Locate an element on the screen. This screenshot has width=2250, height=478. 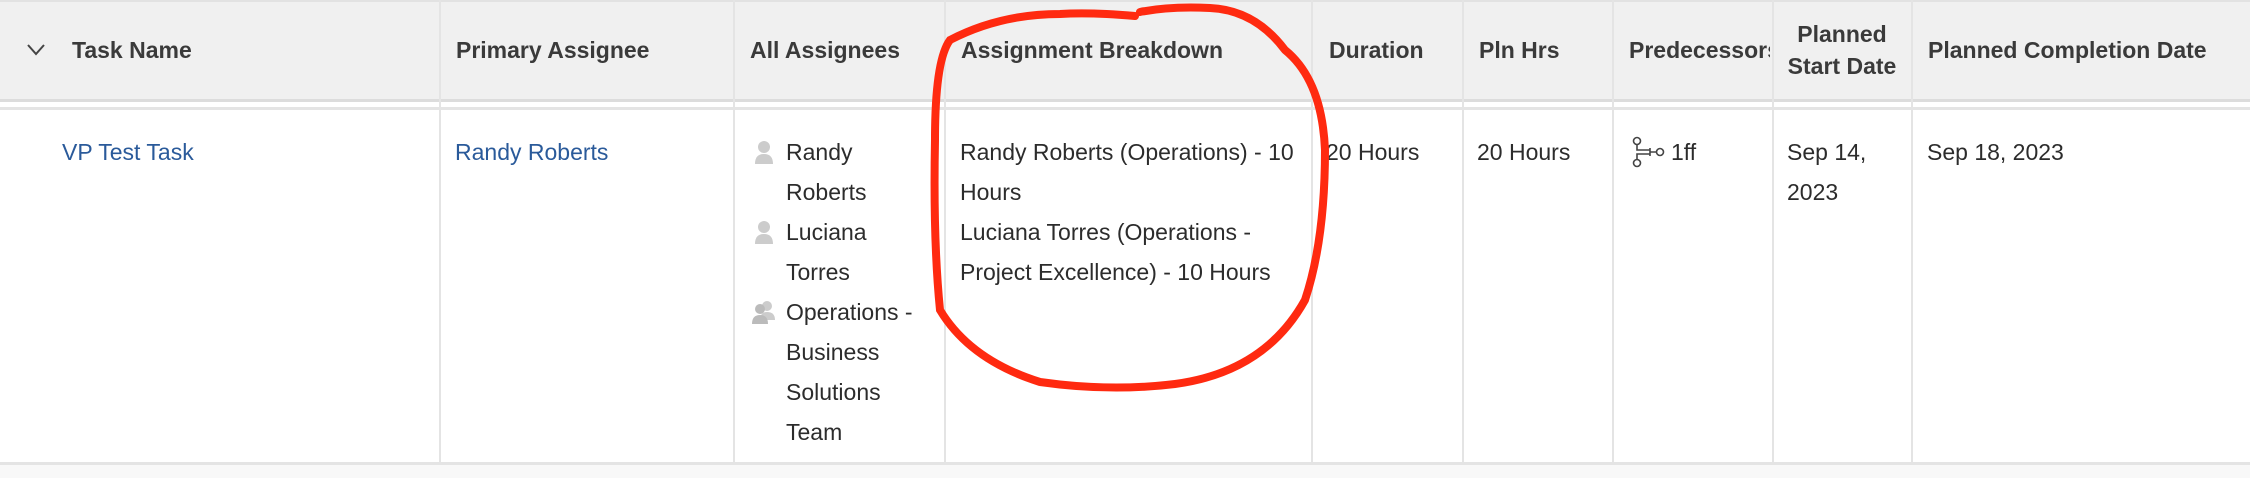
table-footer is located at coordinates (1125, 470).